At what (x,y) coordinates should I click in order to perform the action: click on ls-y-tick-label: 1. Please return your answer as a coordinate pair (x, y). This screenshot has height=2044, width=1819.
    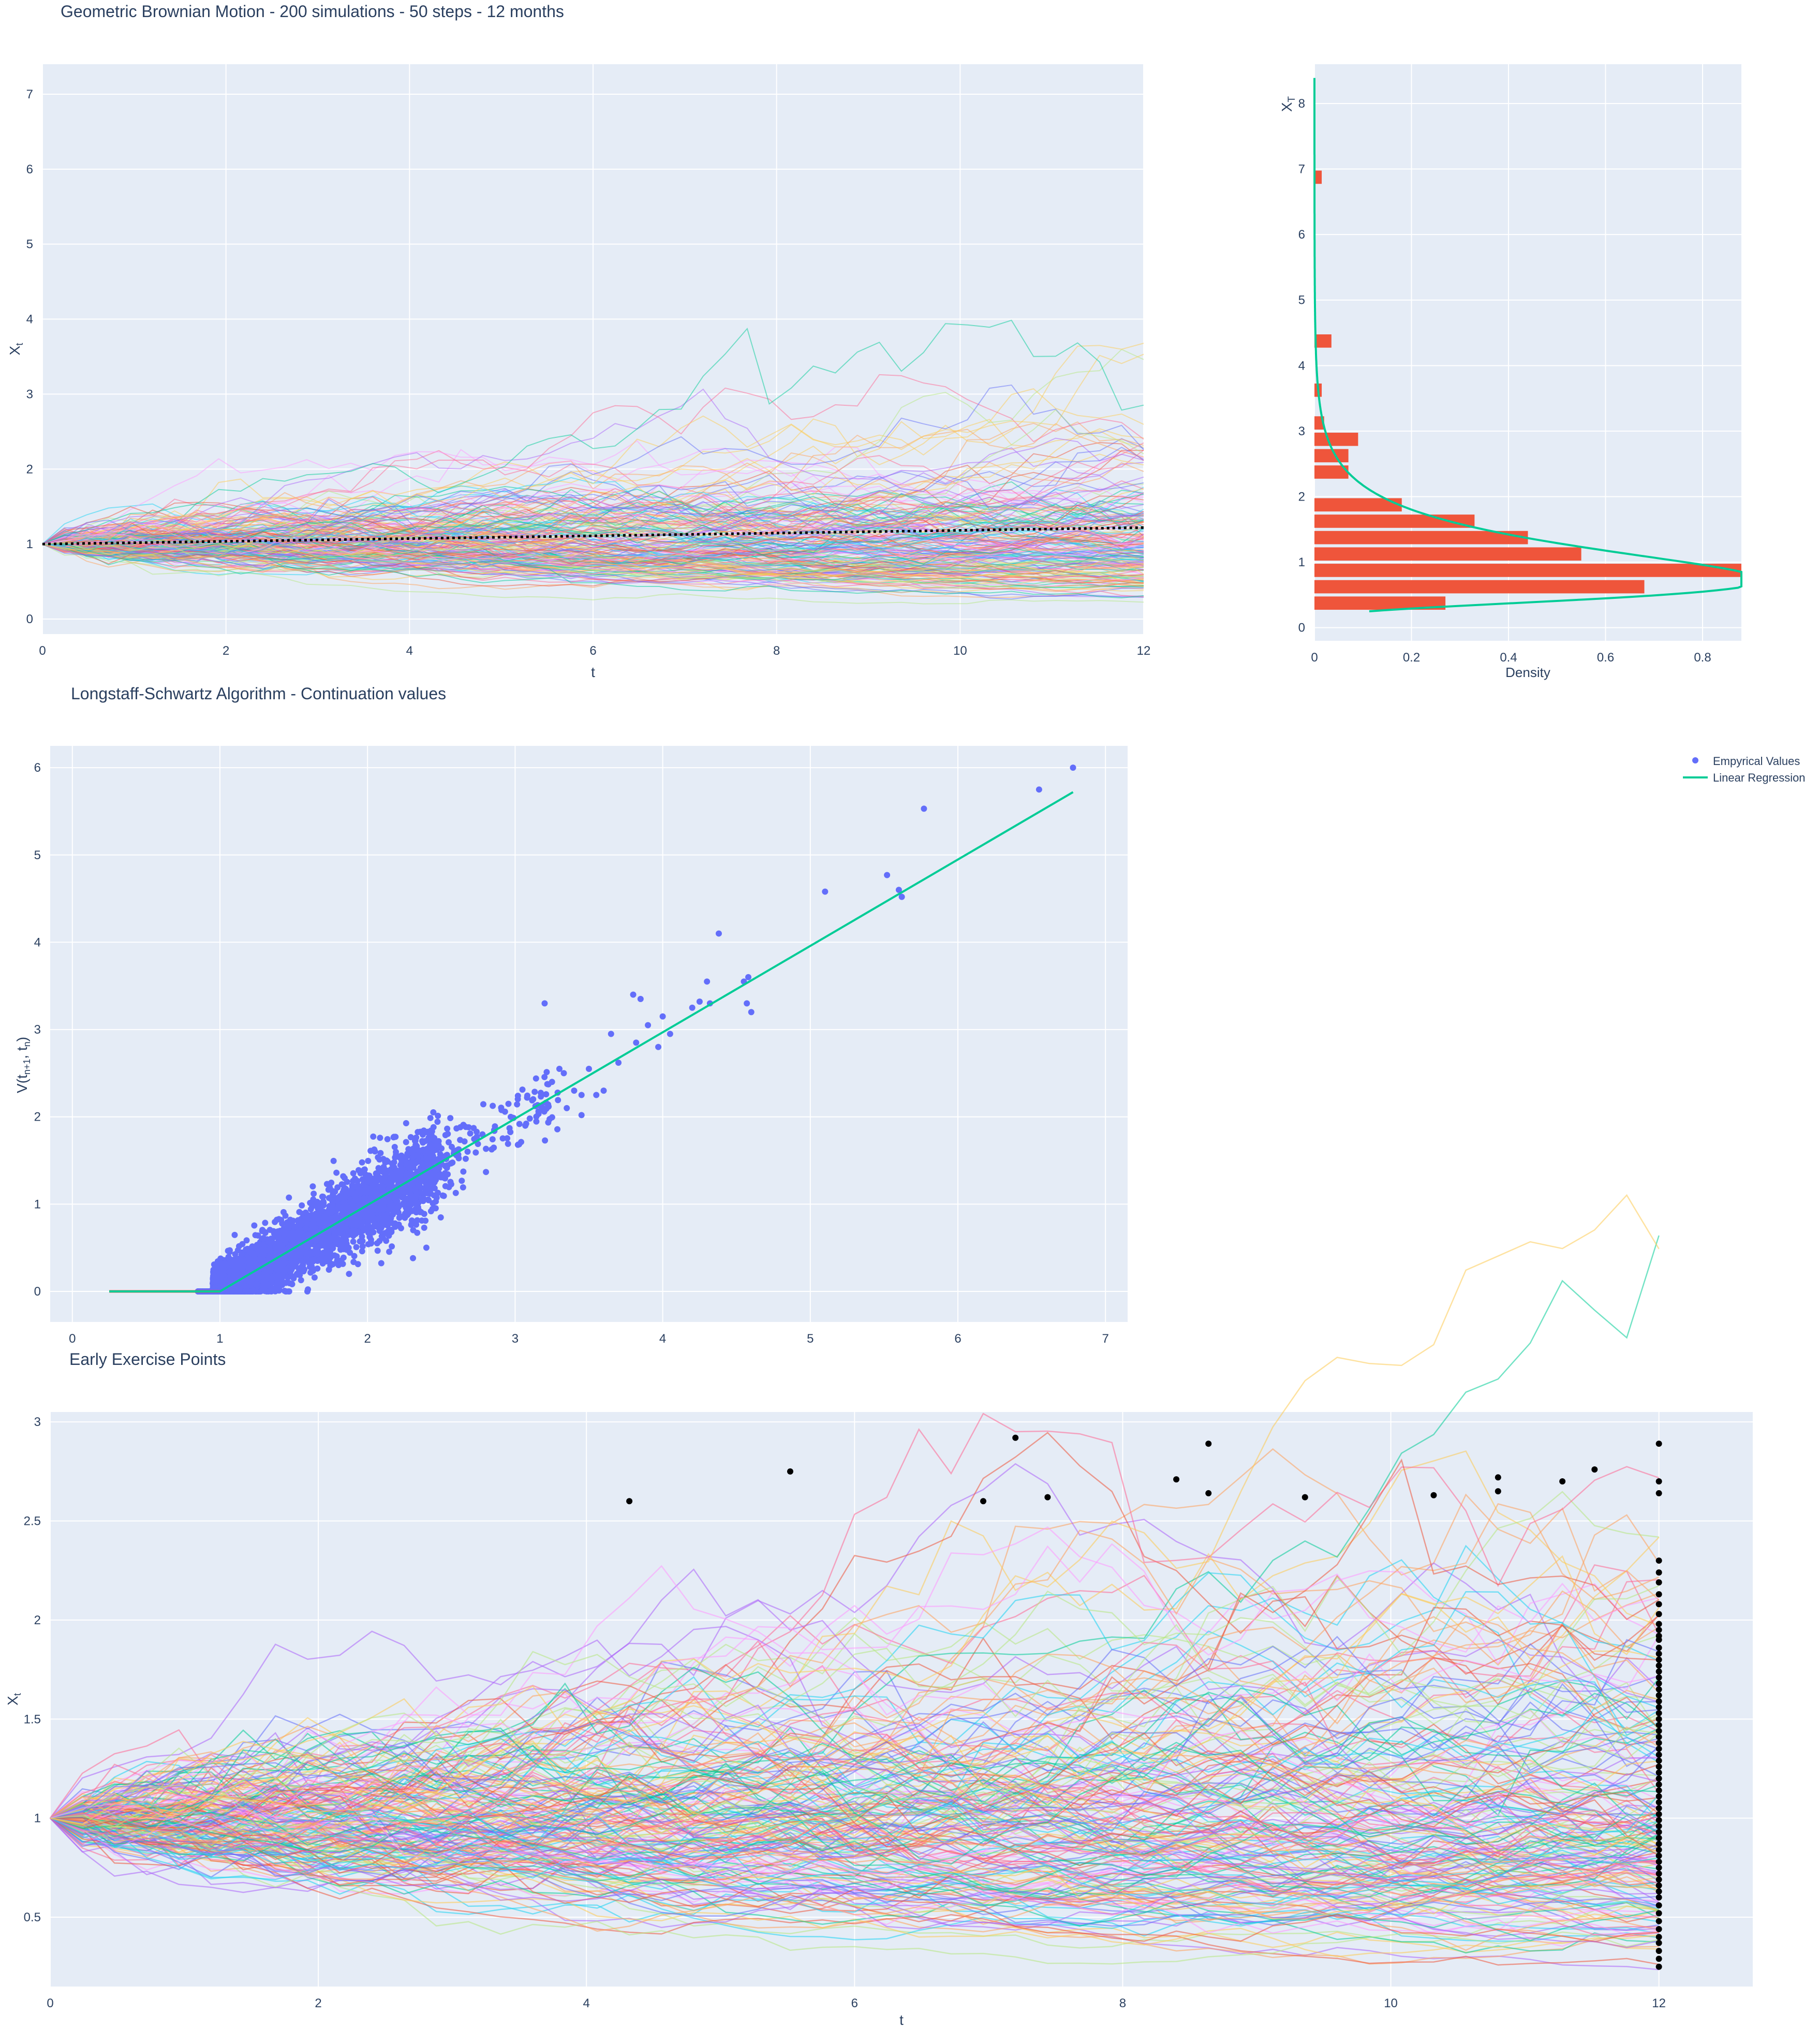
    Looking at the image, I should click on (37, 1204).